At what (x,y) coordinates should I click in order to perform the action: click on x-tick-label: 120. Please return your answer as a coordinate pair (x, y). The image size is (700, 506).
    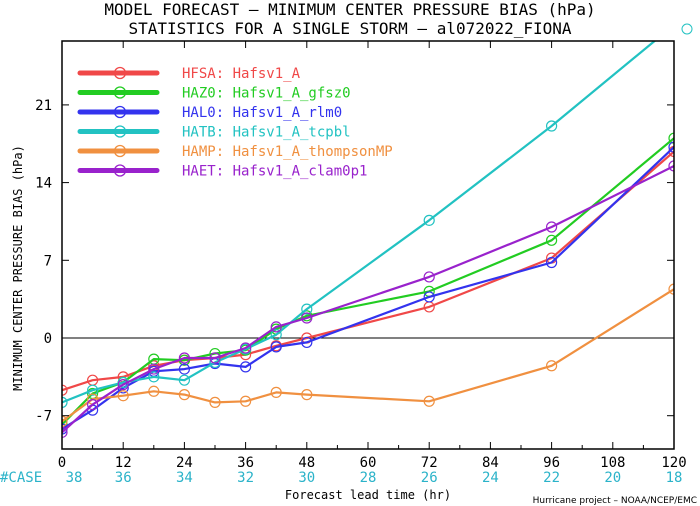
    Looking at the image, I should click on (673, 463).